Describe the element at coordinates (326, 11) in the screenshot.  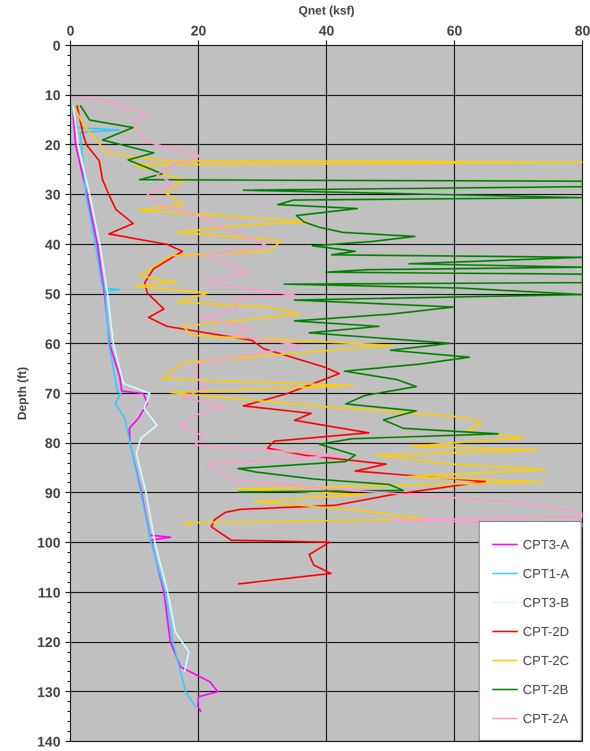
I see `x-axis-title: Qnet (ksf)` at that location.